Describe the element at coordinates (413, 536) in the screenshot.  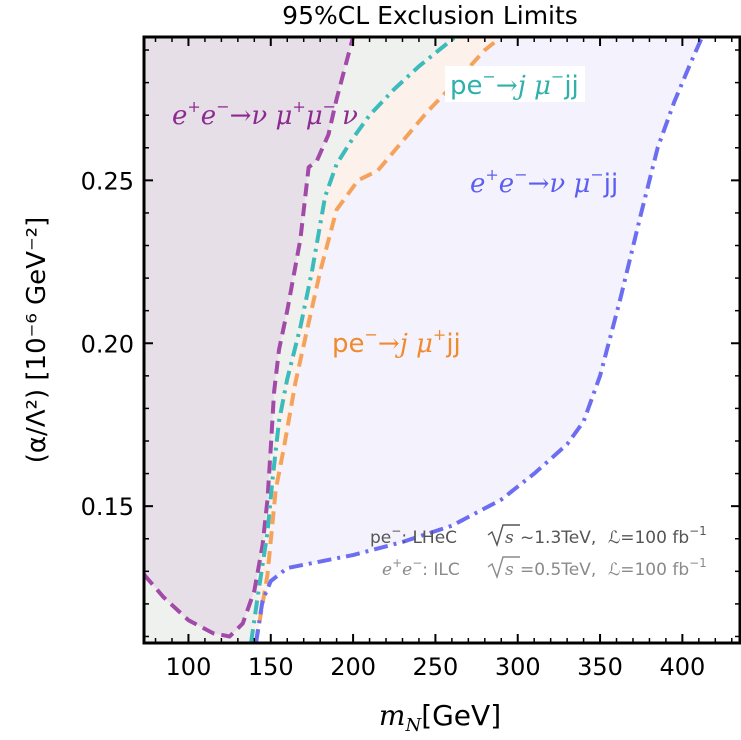
I see `svg-text: pe−: LHeC` at that location.